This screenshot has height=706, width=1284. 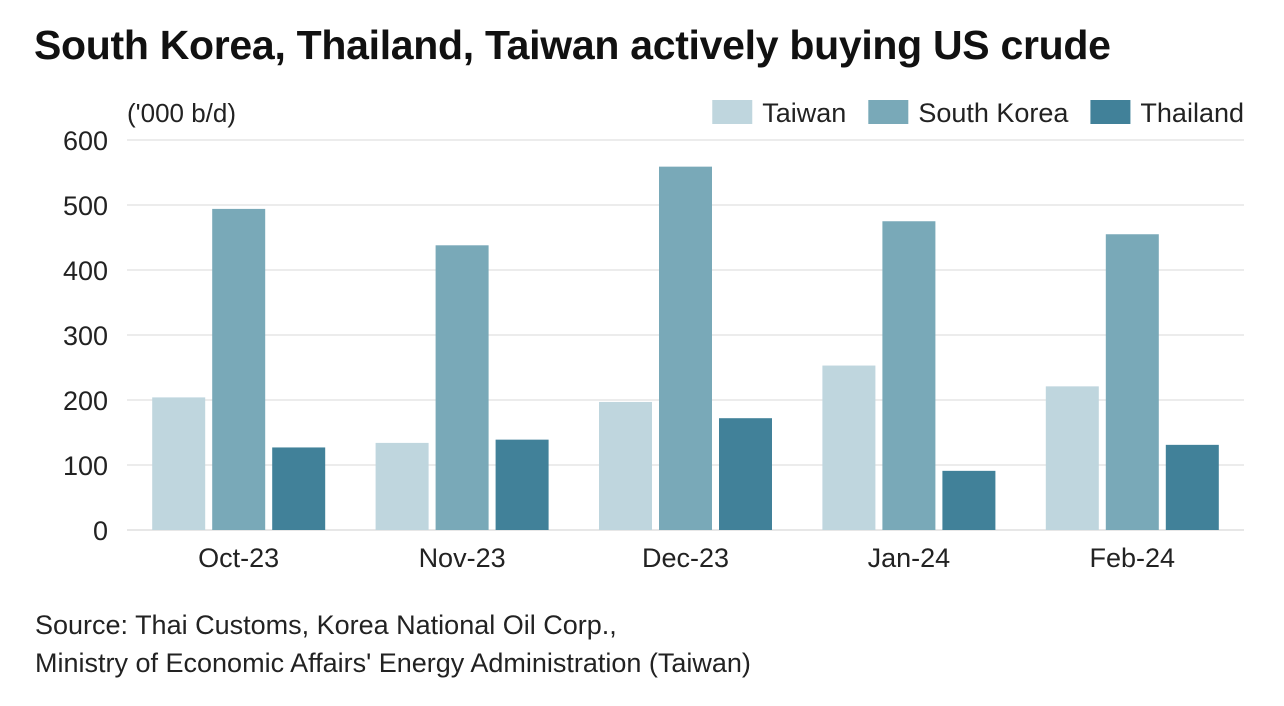 I want to click on y-tick-label: 500, so click(x=85, y=206).